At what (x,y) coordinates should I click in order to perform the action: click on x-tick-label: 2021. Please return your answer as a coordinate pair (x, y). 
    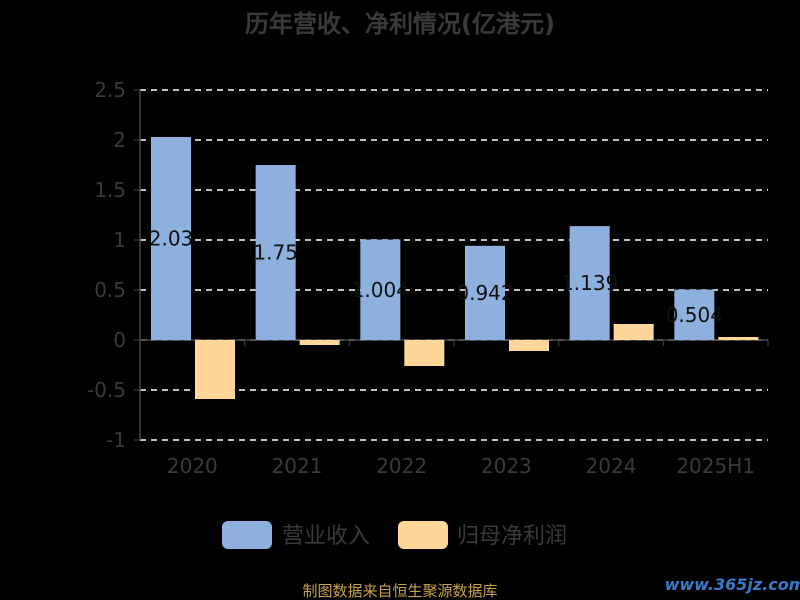
    Looking at the image, I should click on (297, 466).